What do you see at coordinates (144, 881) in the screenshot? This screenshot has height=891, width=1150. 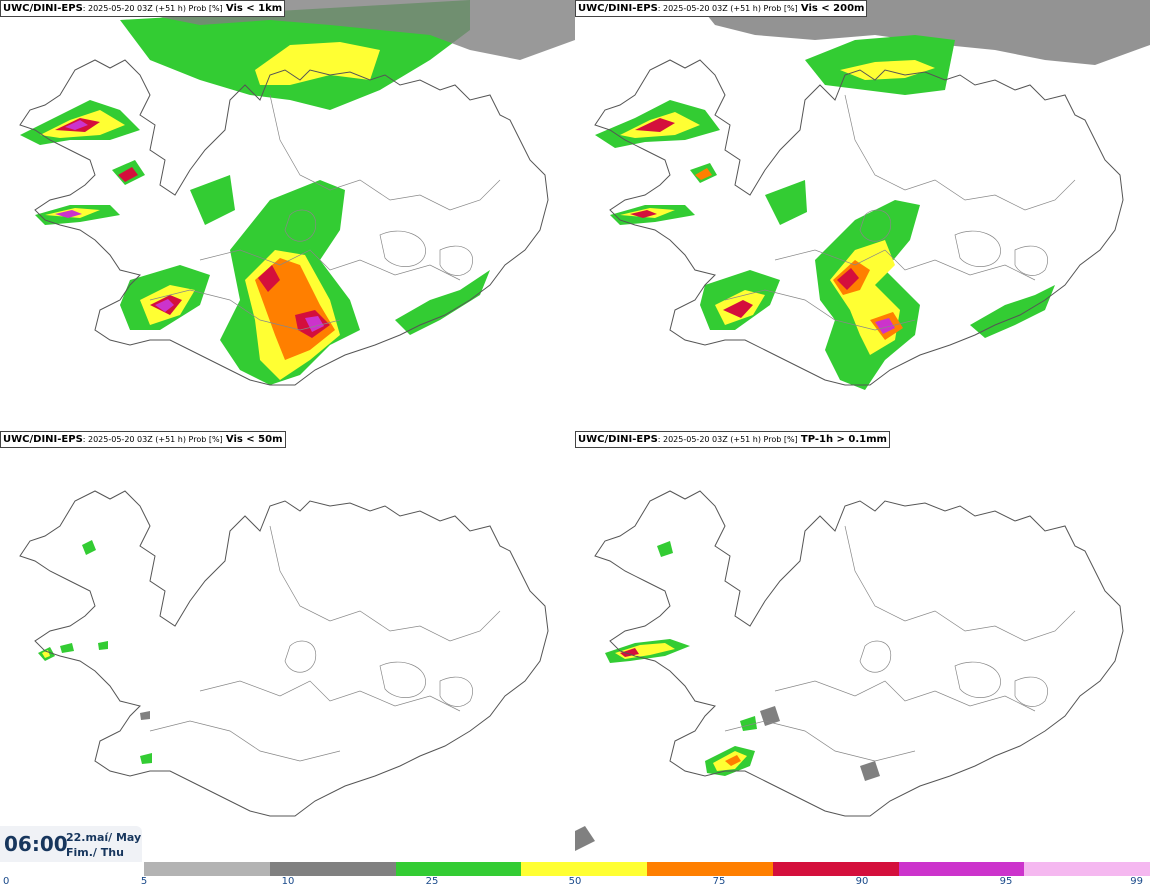 I see `colorbar-tick-label: 5` at bounding box center [144, 881].